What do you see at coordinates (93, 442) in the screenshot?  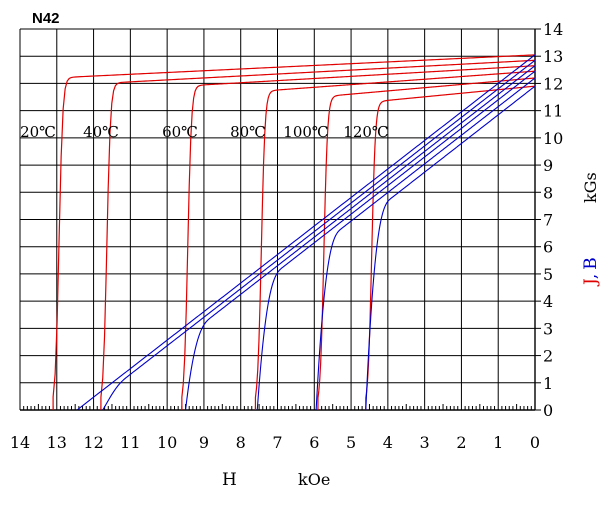 I see `x-tick-label: 12` at bounding box center [93, 442].